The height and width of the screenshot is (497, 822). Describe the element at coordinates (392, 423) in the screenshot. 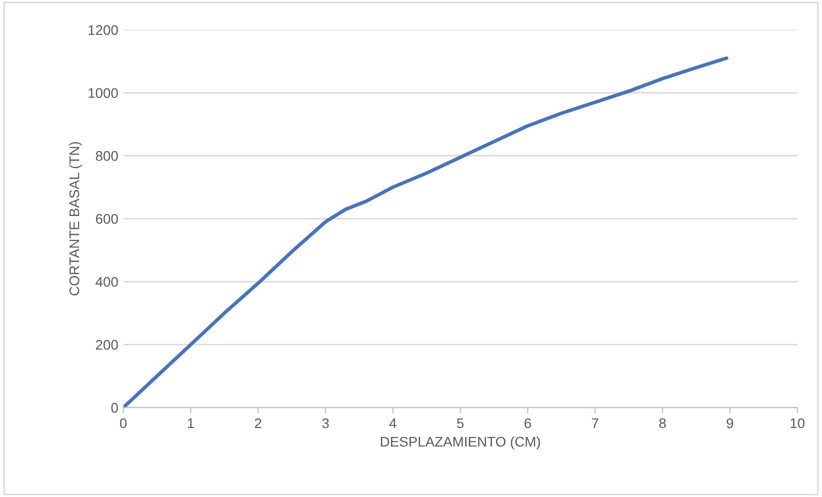

I see `x-tick-label: 4` at that location.